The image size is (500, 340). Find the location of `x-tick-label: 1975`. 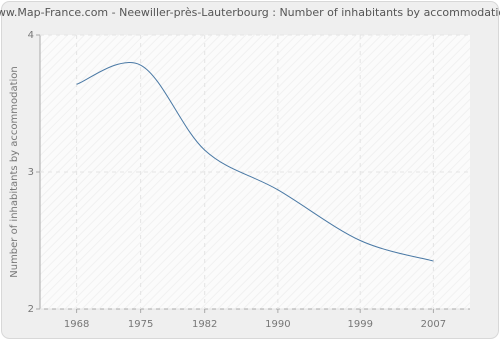

x-tick-label: 1975 is located at coordinates (140, 324).